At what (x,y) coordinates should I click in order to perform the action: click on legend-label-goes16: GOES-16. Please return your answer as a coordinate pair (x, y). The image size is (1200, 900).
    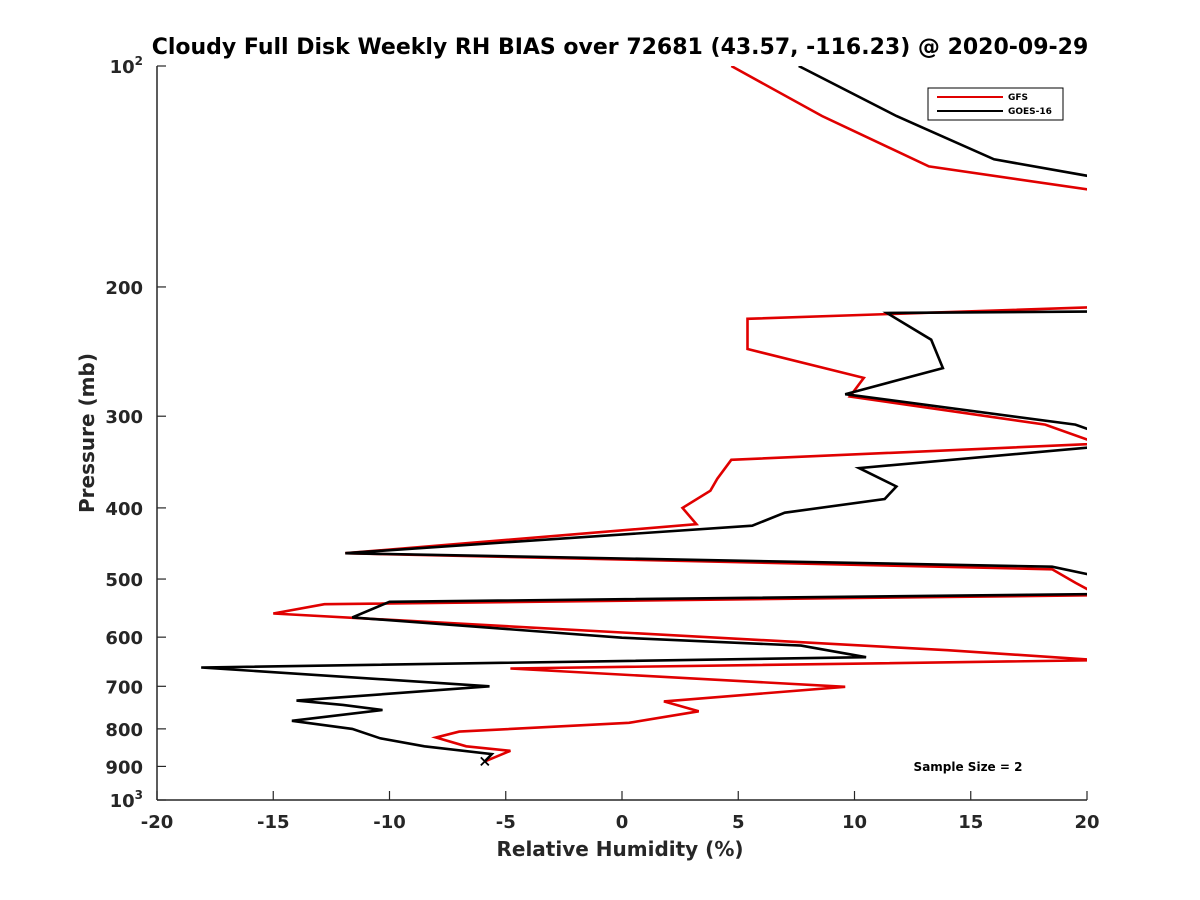
    Looking at the image, I should click on (1030, 112).